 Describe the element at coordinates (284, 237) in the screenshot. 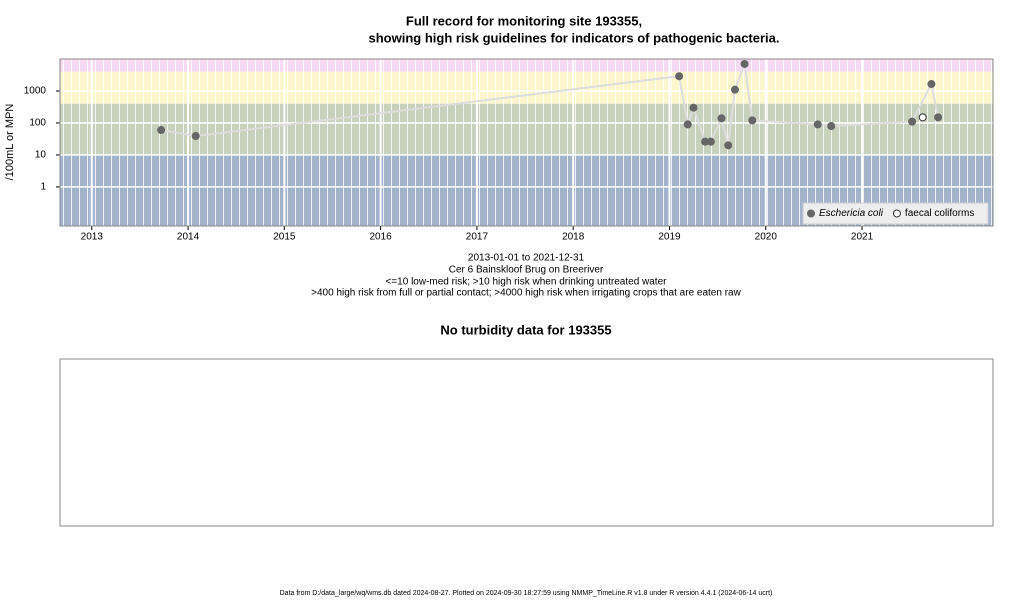

I see `x-tick-label: 2015` at that location.